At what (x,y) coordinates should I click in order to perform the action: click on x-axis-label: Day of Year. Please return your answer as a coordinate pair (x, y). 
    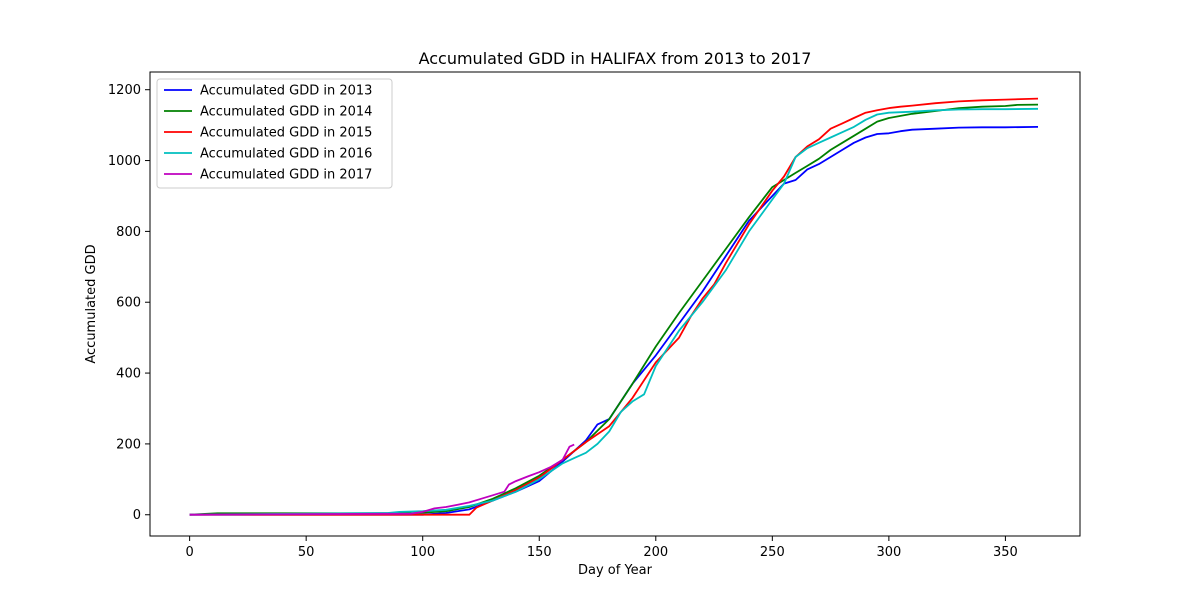
    Looking at the image, I should click on (615, 570).